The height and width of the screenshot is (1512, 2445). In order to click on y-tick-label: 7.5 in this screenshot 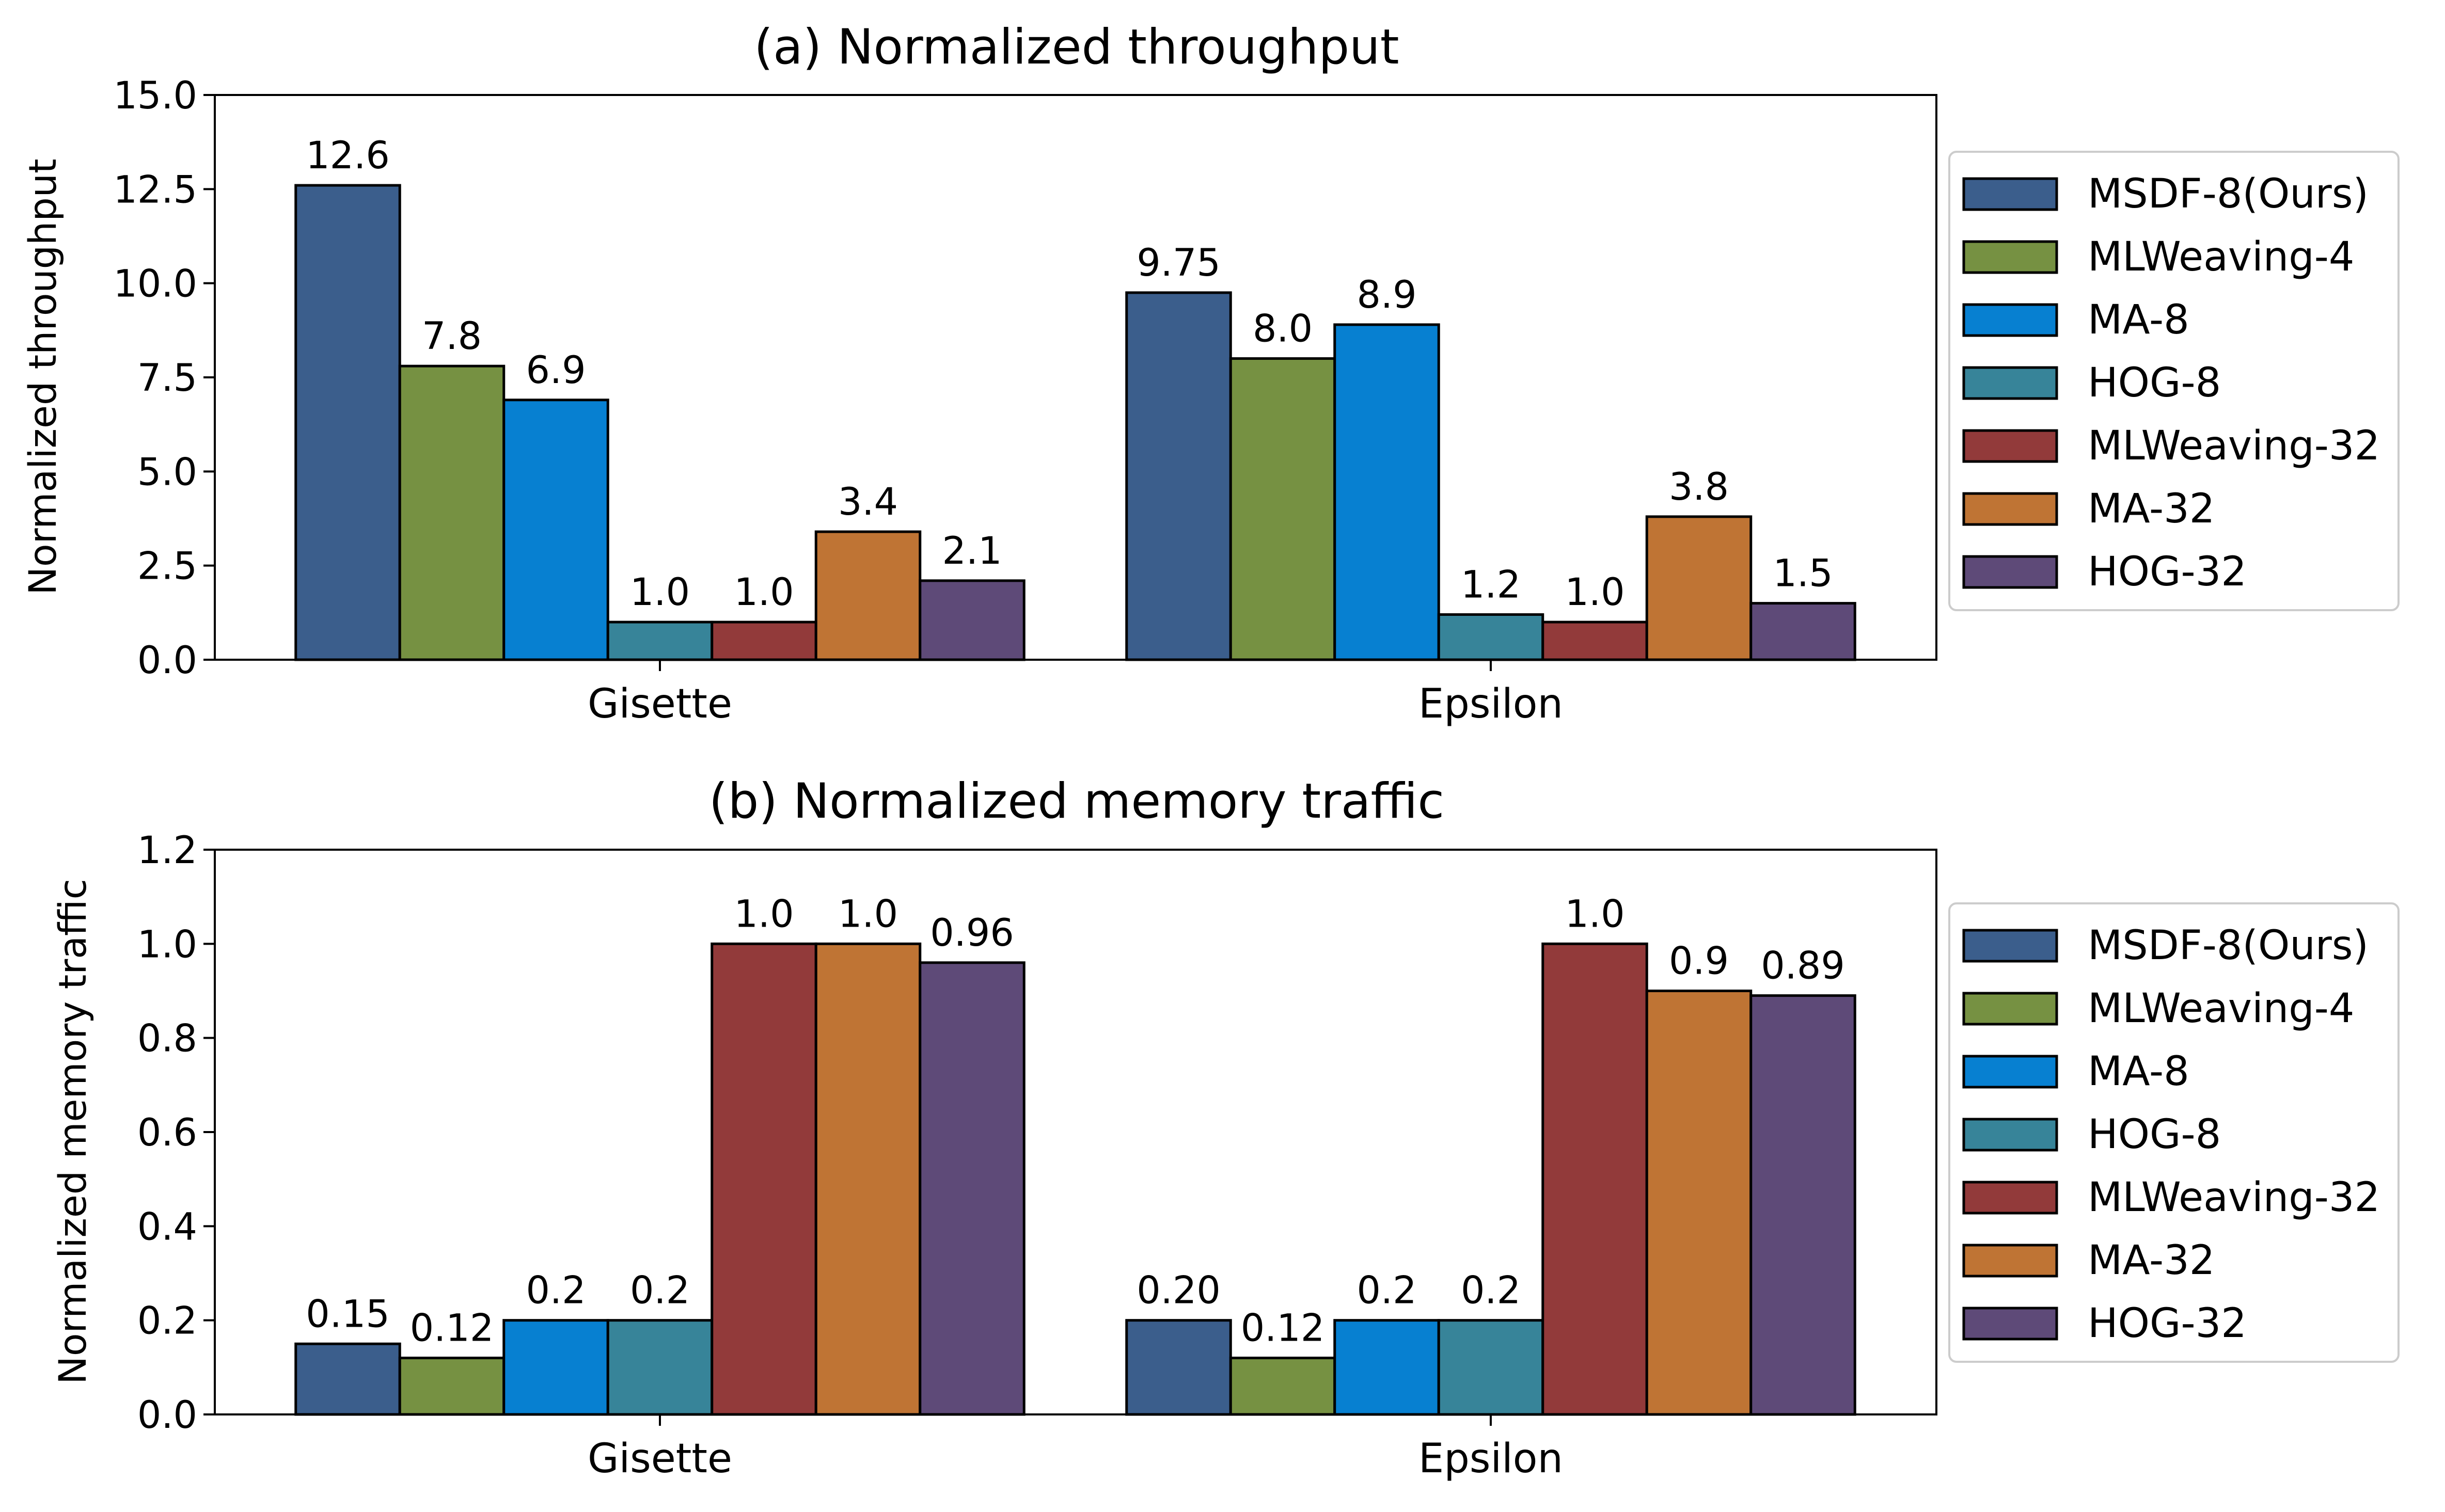, I will do `click(167, 378)`.